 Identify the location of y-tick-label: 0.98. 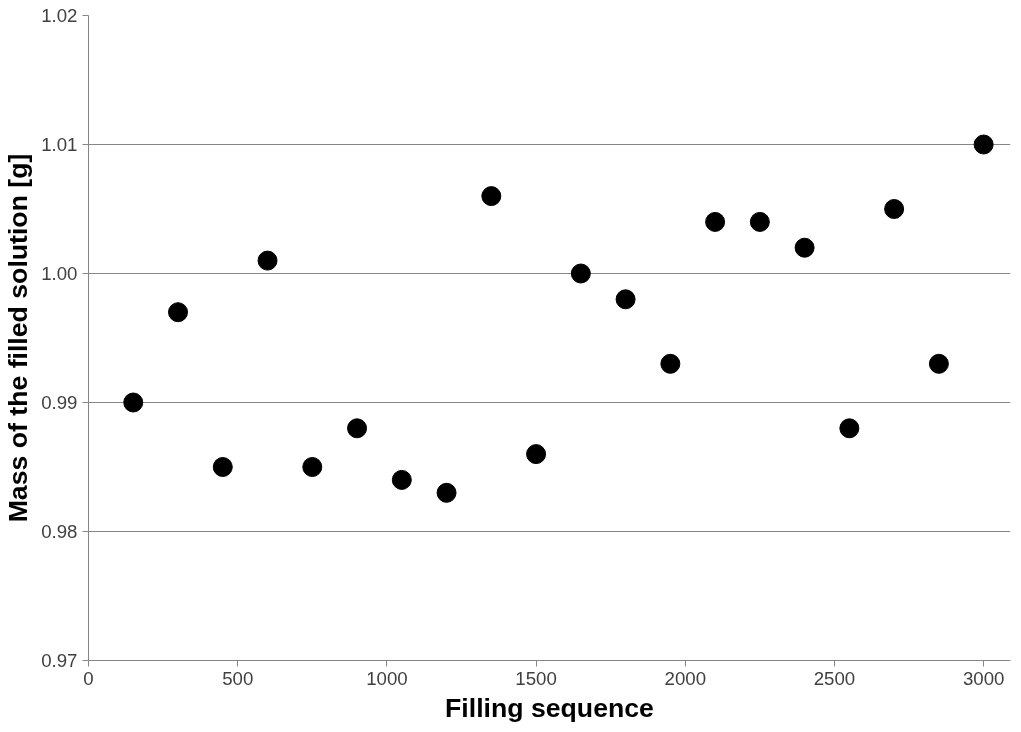
(59, 531).